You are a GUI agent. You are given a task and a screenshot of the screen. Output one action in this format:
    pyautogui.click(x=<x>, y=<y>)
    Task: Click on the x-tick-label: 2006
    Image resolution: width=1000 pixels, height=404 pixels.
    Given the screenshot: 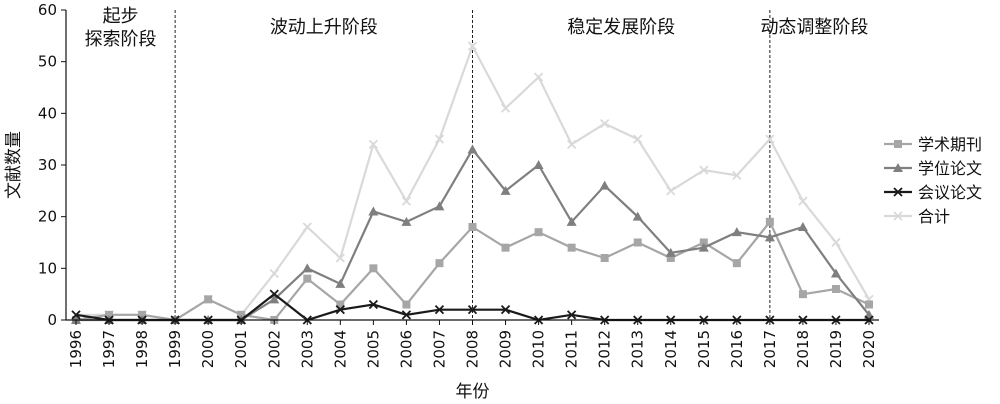 What is the action you would take?
    pyautogui.click(x=406, y=349)
    